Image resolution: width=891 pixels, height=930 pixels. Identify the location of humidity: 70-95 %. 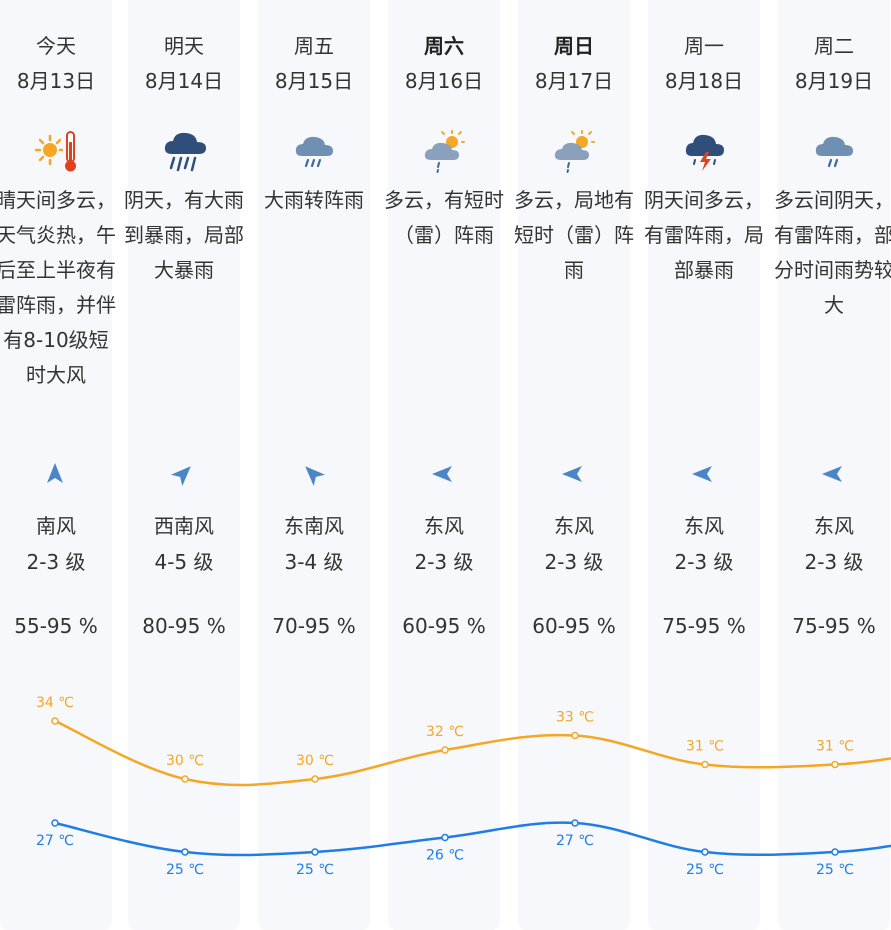
(314, 626).